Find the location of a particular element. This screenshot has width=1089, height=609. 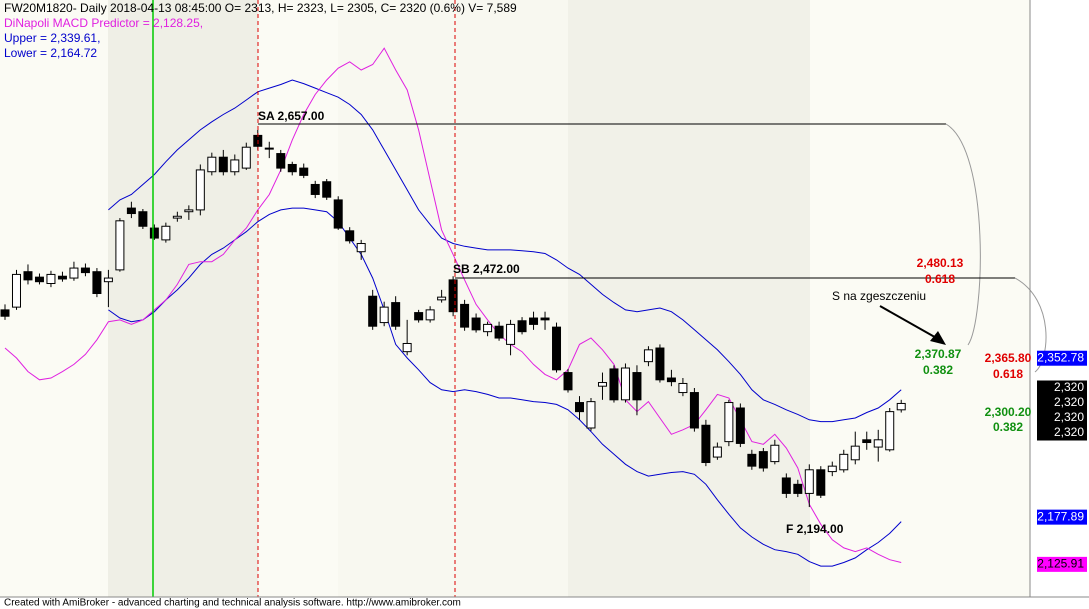

fib-price: 2,365.80 is located at coordinates (1008, 358).